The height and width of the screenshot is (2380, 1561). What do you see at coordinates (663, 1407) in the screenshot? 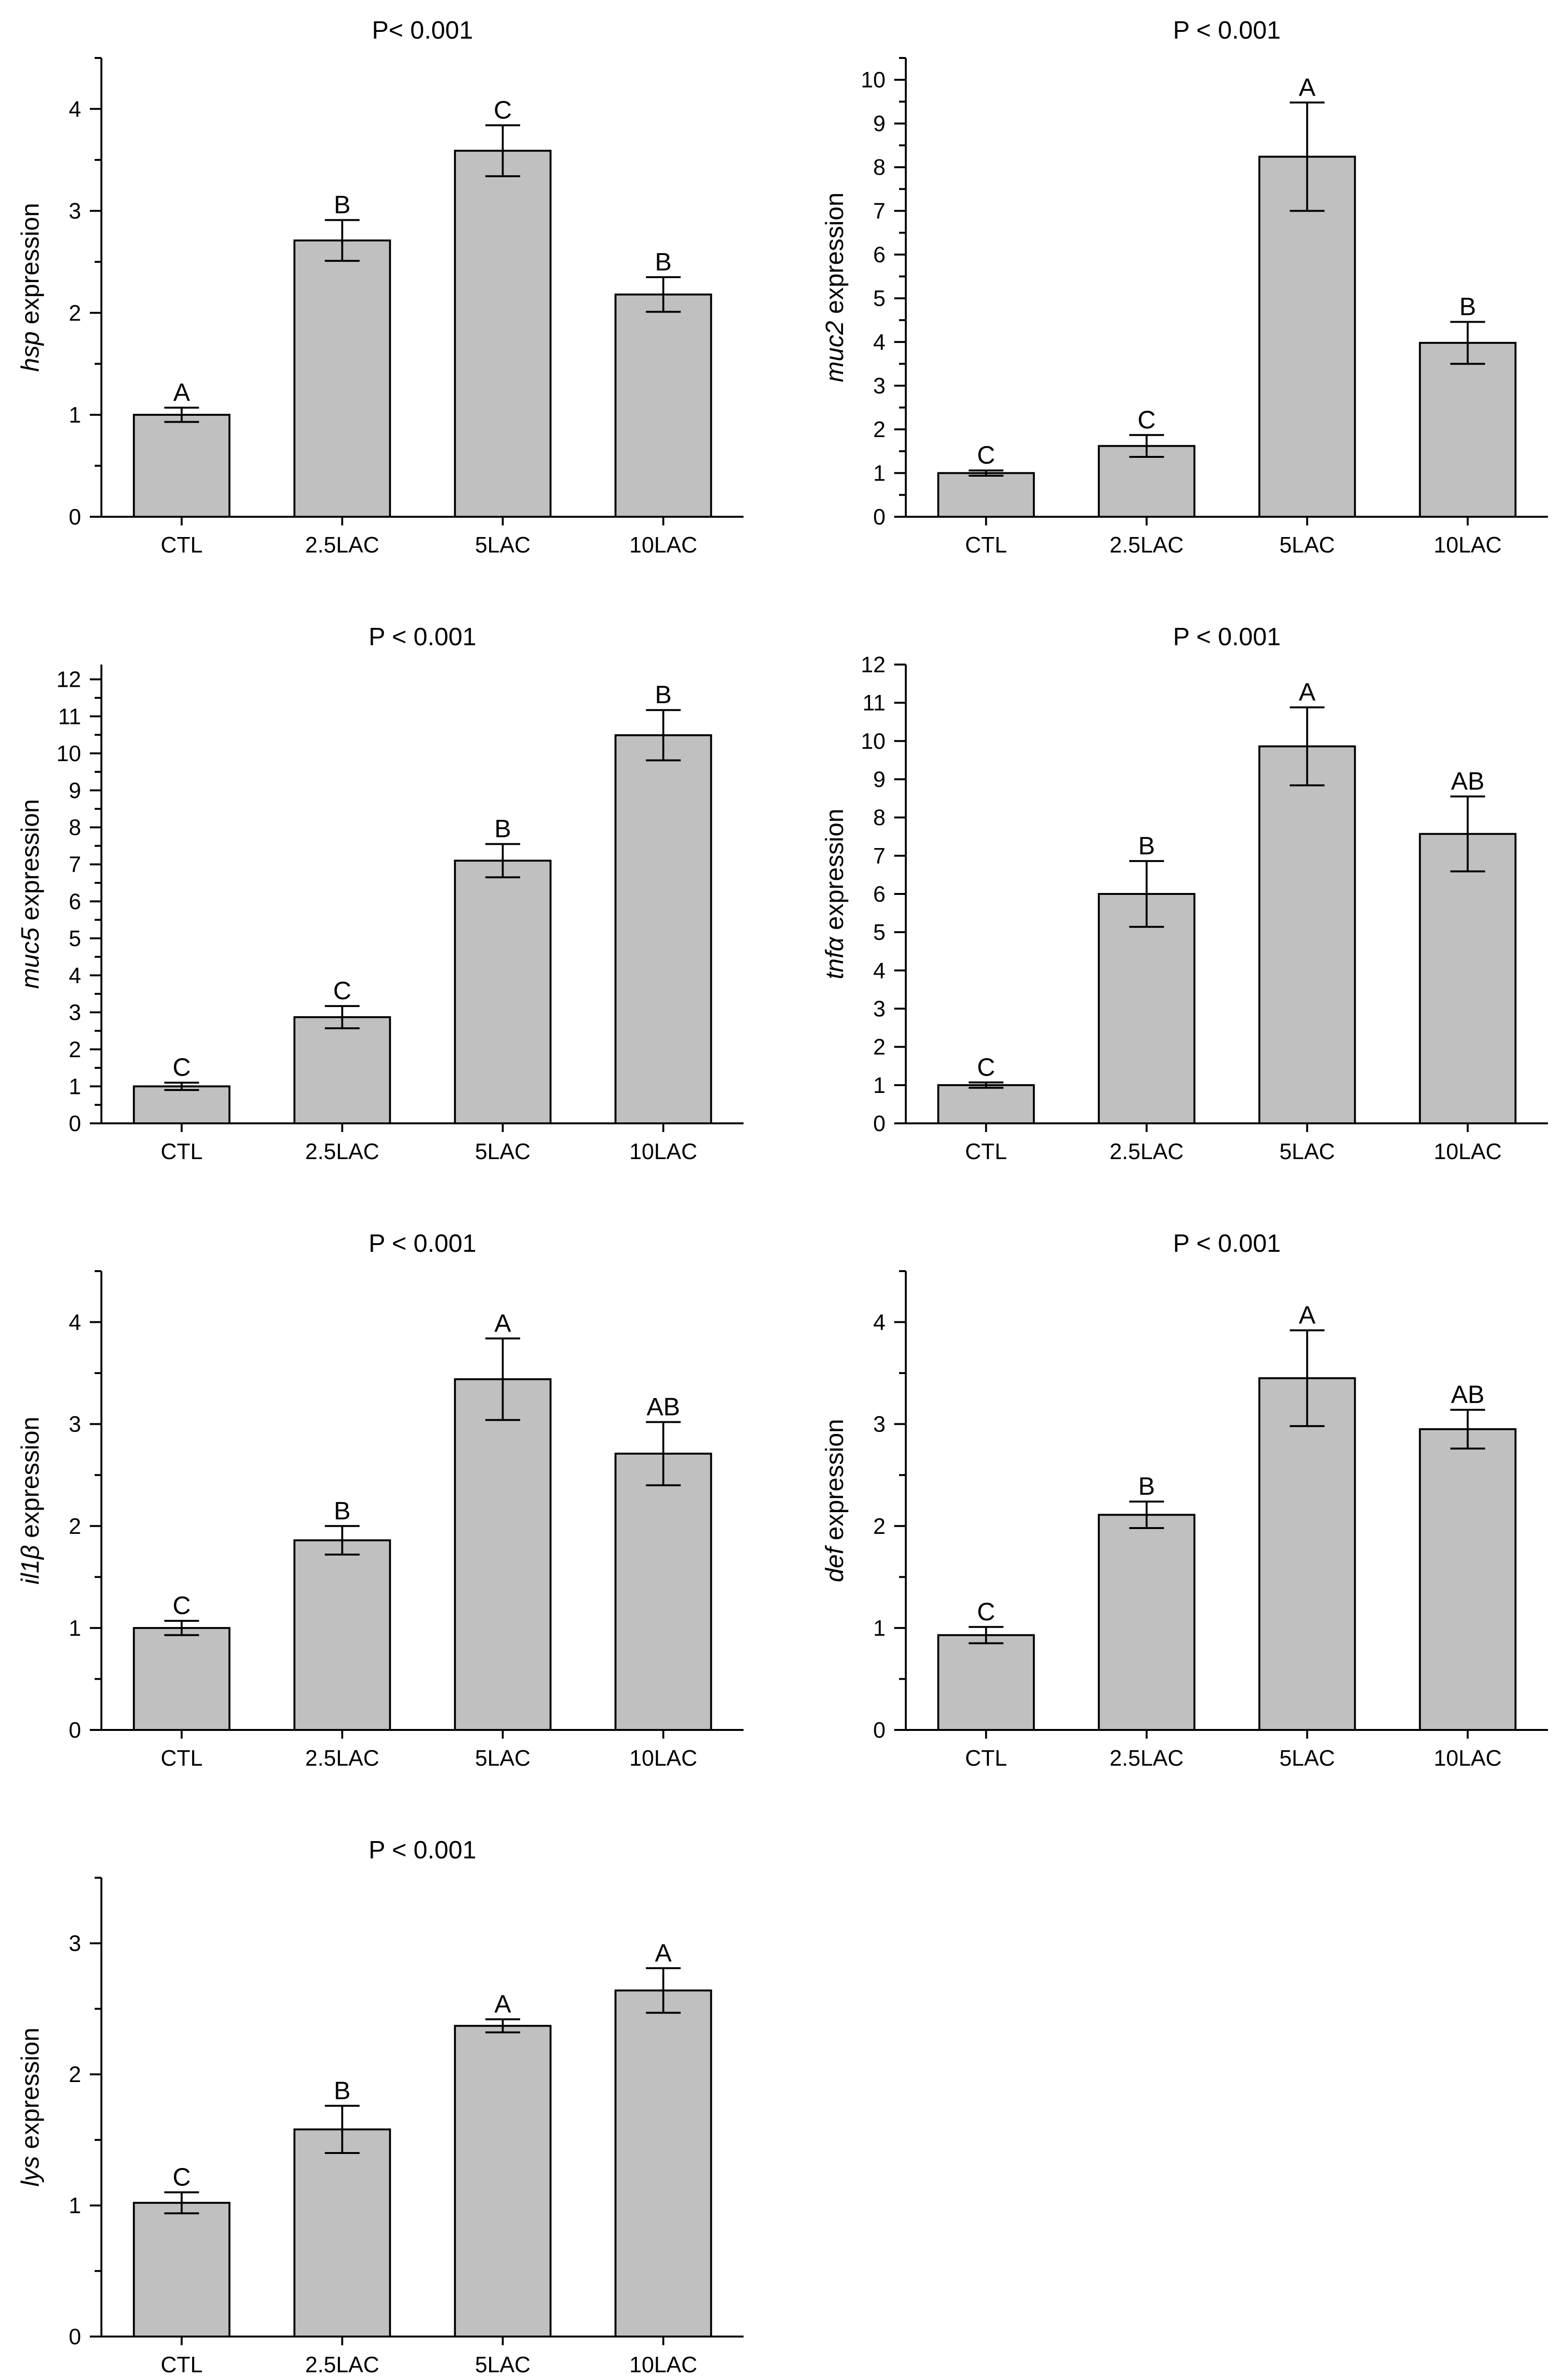
I see `significance-letter: AB` at bounding box center [663, 1407].